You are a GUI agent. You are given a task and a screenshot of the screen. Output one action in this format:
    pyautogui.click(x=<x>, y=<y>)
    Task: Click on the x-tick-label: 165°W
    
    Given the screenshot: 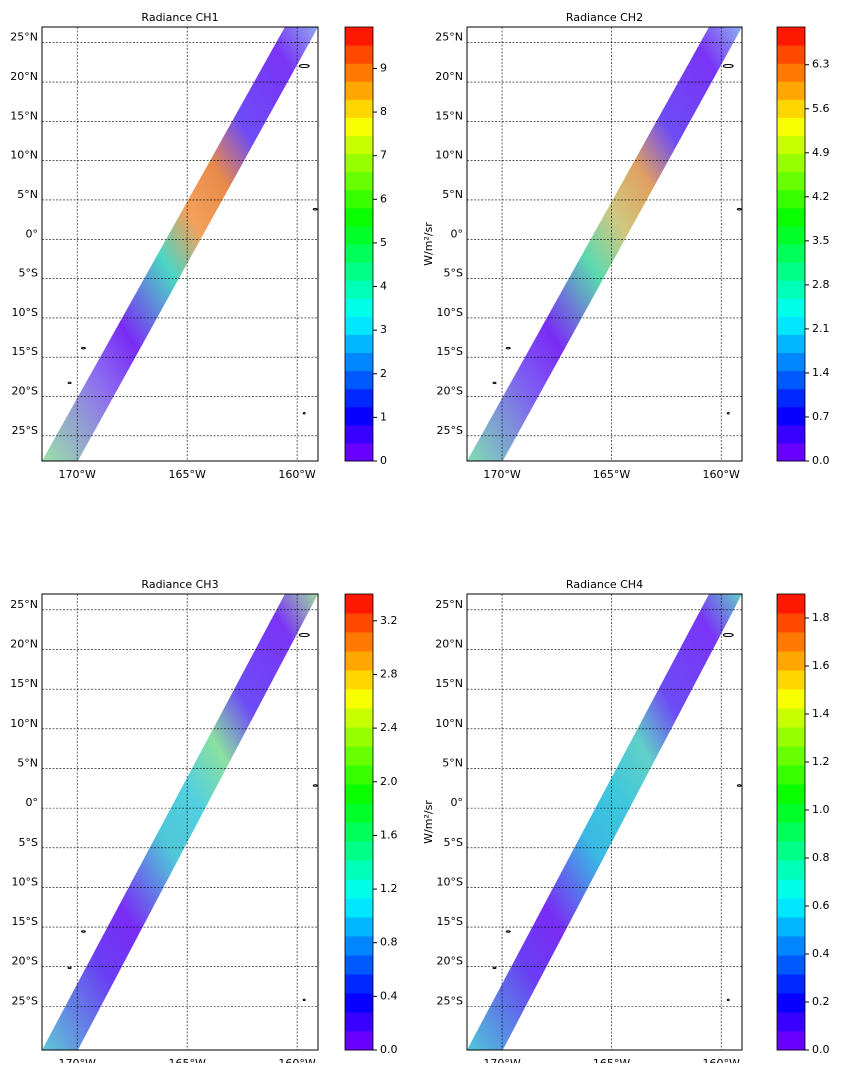 What is the action you would take?
    pyautogui.click(x=611, y=1060)
    